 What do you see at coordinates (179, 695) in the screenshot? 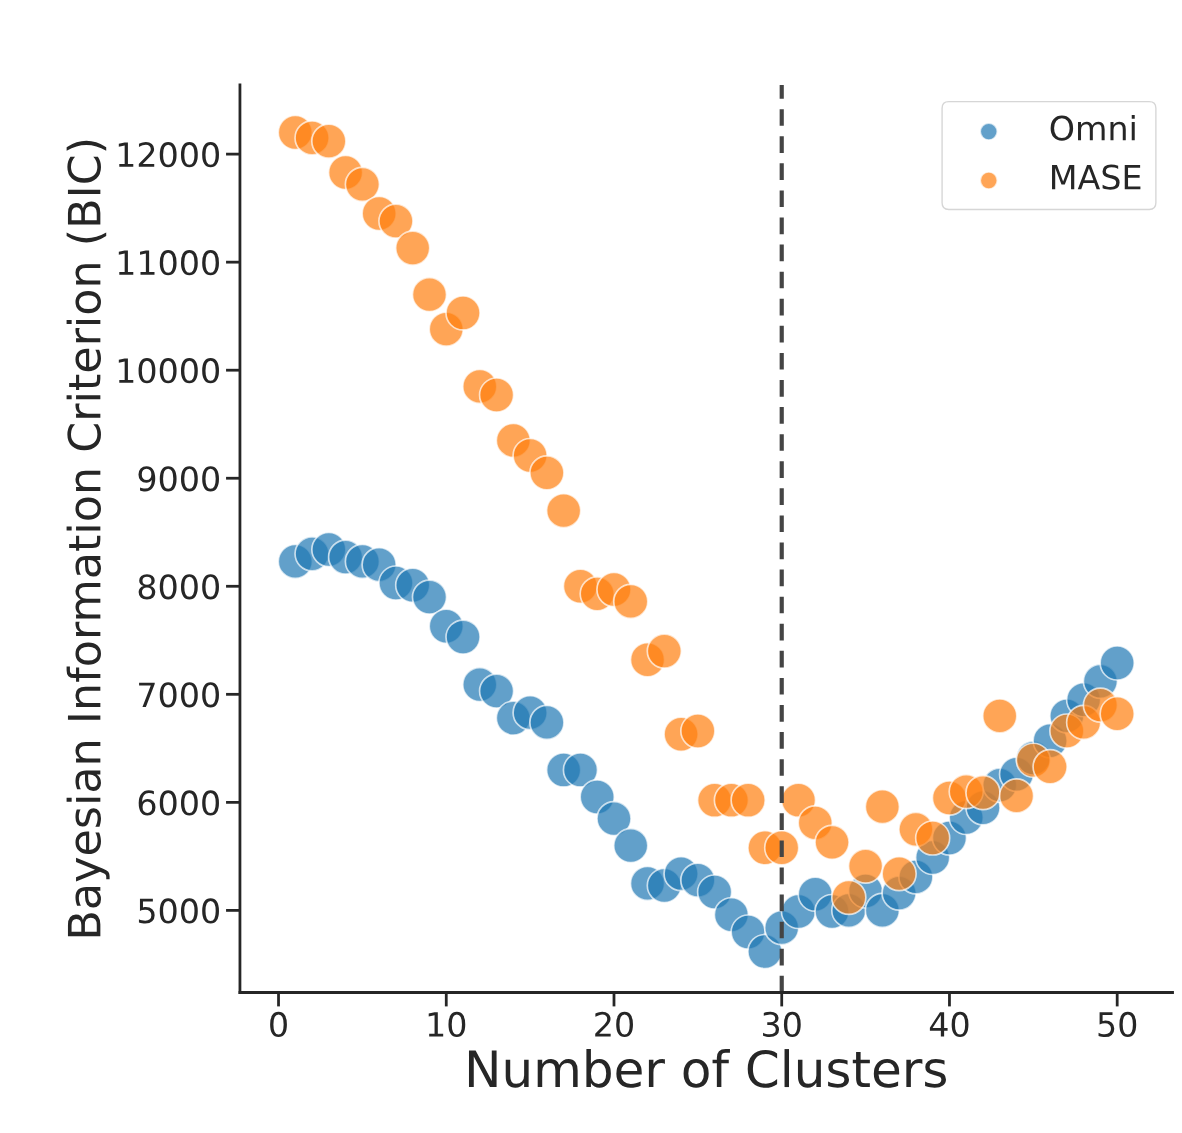
I see `y-tick-label: 7000` at bounding box center [179, 695].